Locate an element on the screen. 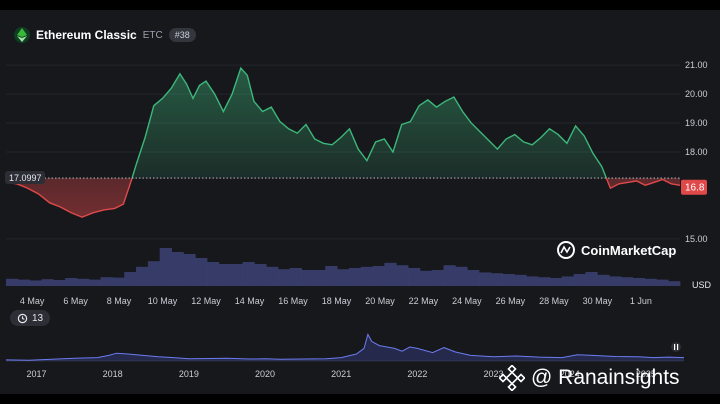 Image resolution: width=720 pixels, height=404 pixels. overview-x-tick-label: 2017 is located at coordinates (36, 374).